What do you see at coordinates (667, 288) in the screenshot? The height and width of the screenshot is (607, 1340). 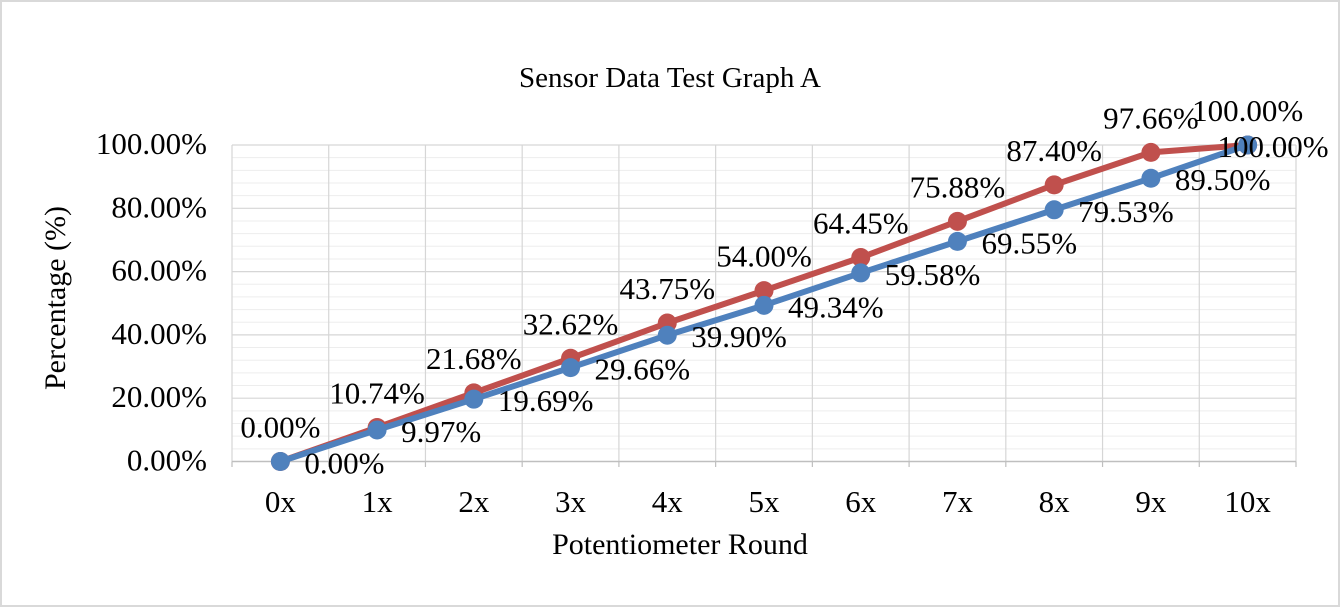 I see `series-1-data-label: 43.75%` at bounding box center [667, 288].